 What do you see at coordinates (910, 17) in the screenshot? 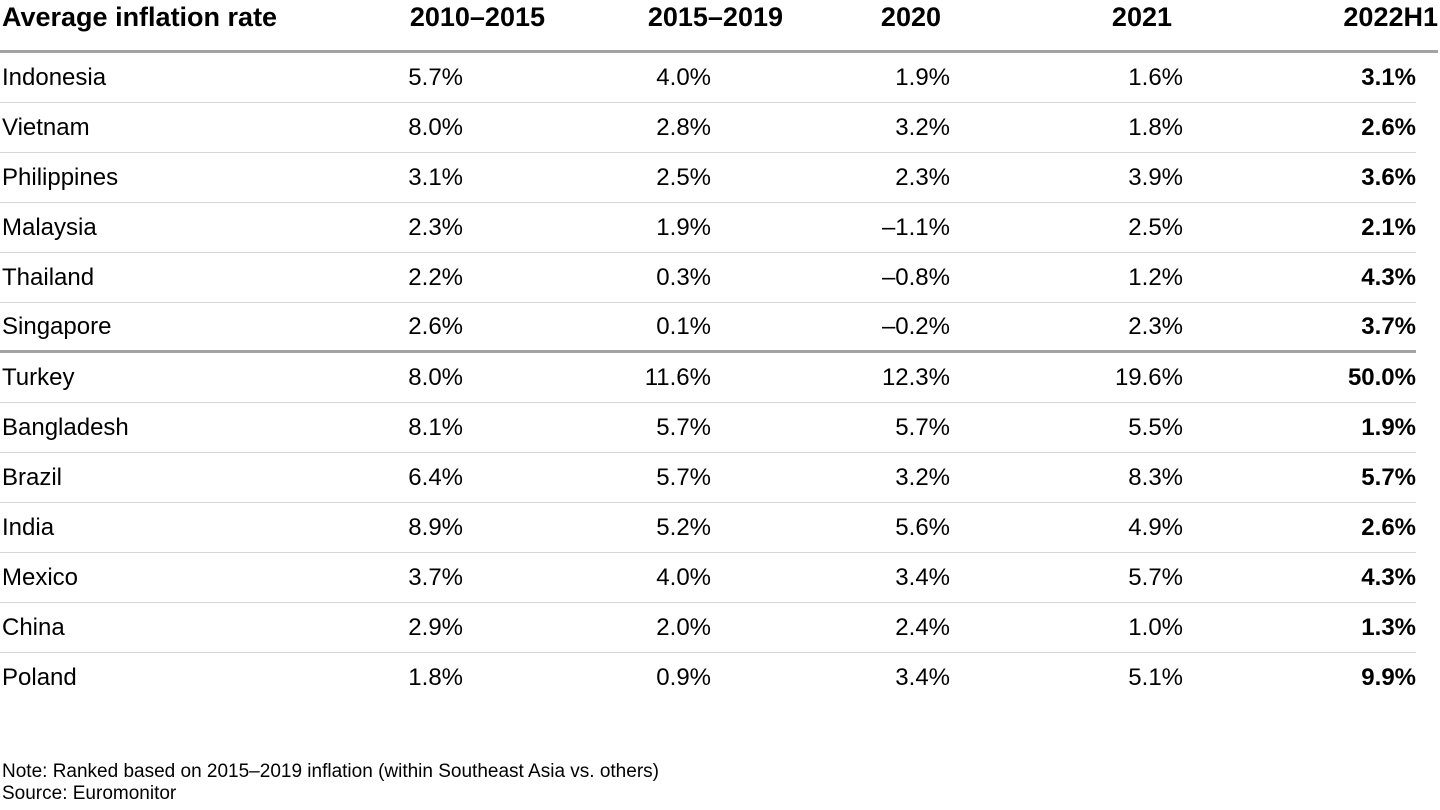
I see `column-header-2020: 2020` at bounding box center [910, 17].